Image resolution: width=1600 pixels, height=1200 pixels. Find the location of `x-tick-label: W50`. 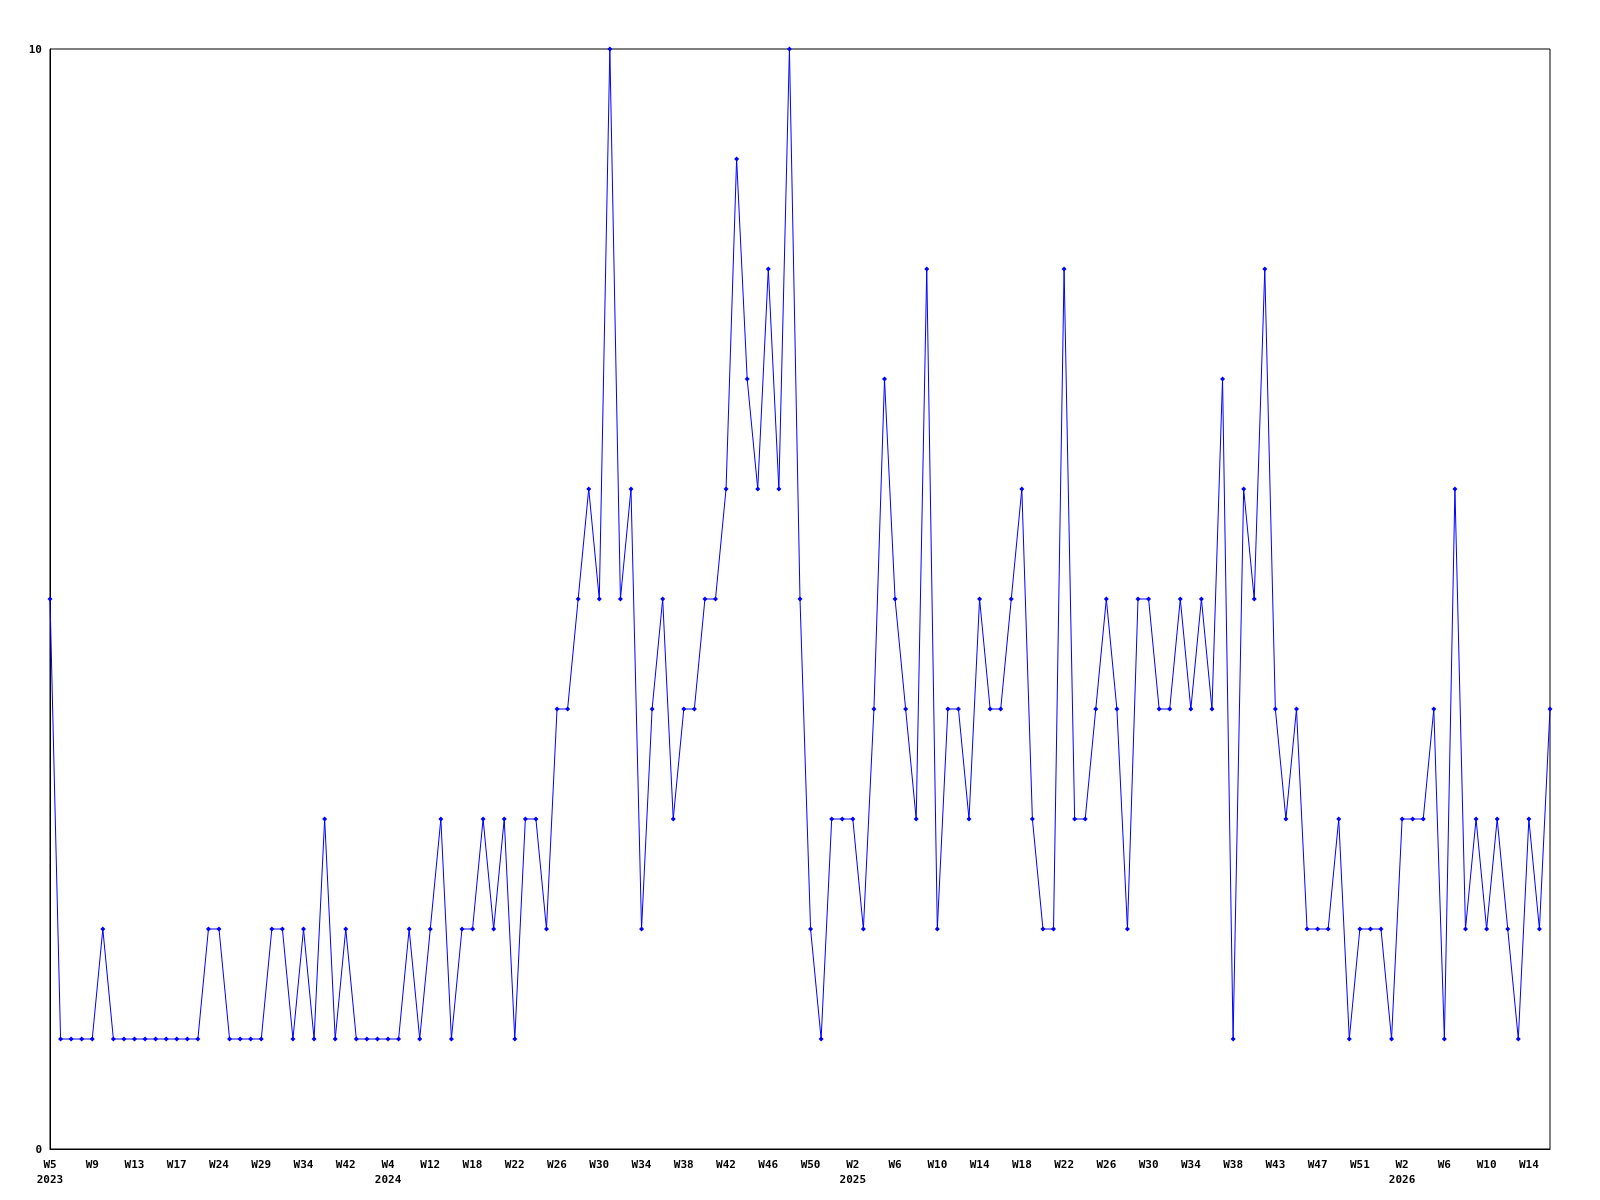

x-tick-label: W50 is located at coordinates (810, 1164).